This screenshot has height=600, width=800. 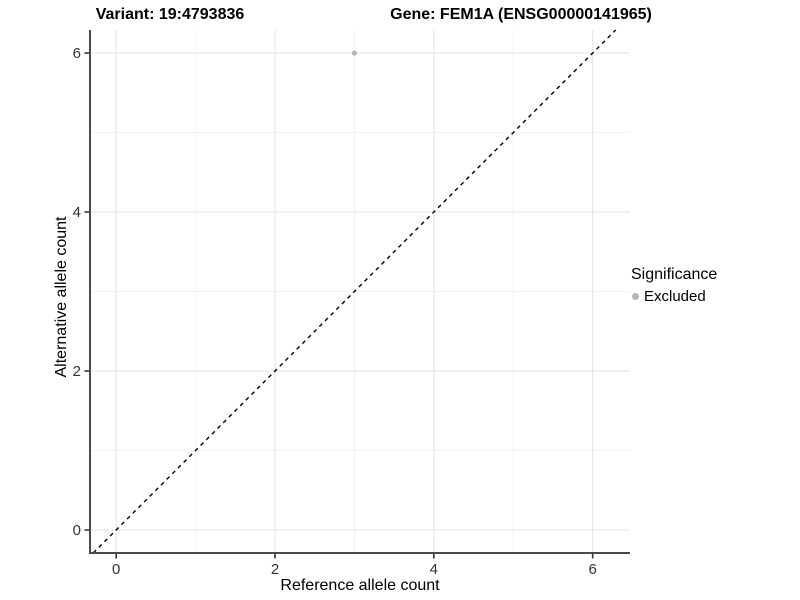 What do you see at coordinates (360, 585) in the screenshot?
I see `x-axis-title: Reference allele count` at bounding box center [360, 585].